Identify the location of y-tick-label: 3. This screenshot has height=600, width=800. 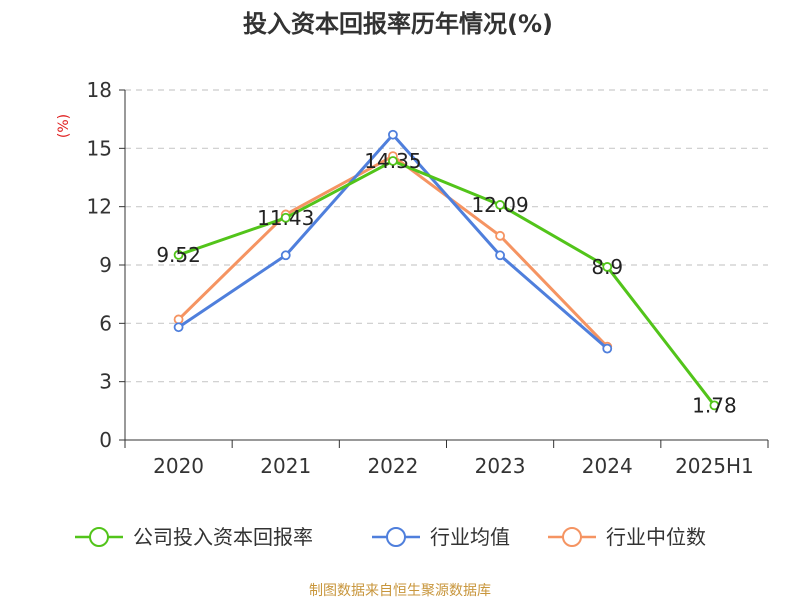
(105, 382).